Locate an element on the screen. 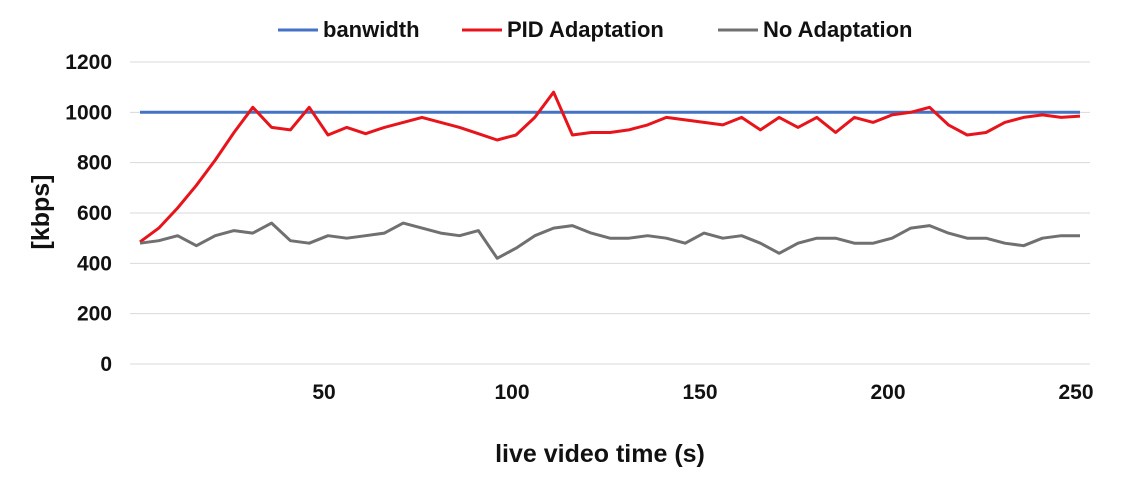 The width and height of the screenshot is (1123, 487). x-tick-label: 100 is located at coordinates (511, 392).